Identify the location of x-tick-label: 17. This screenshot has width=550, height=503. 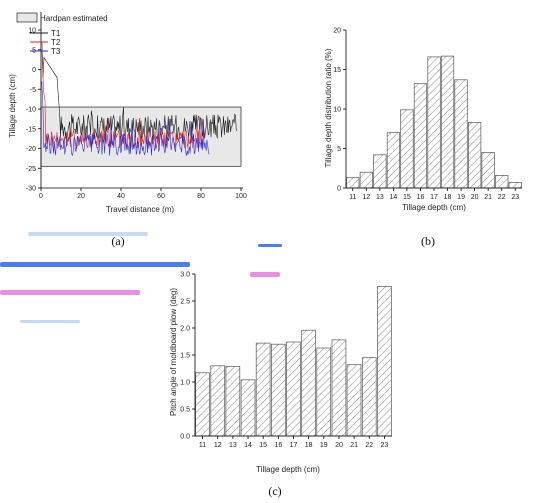
(434, 197).